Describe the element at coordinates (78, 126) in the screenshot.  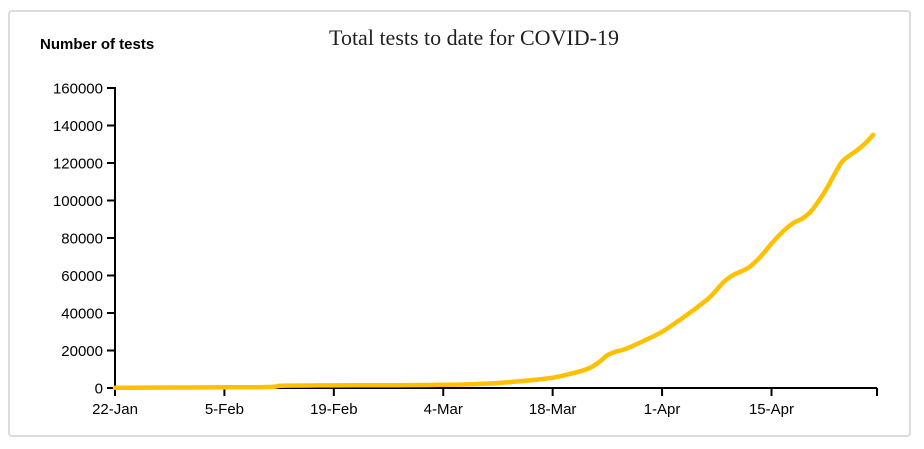
I see `y-tick-label: 140000` at that location.